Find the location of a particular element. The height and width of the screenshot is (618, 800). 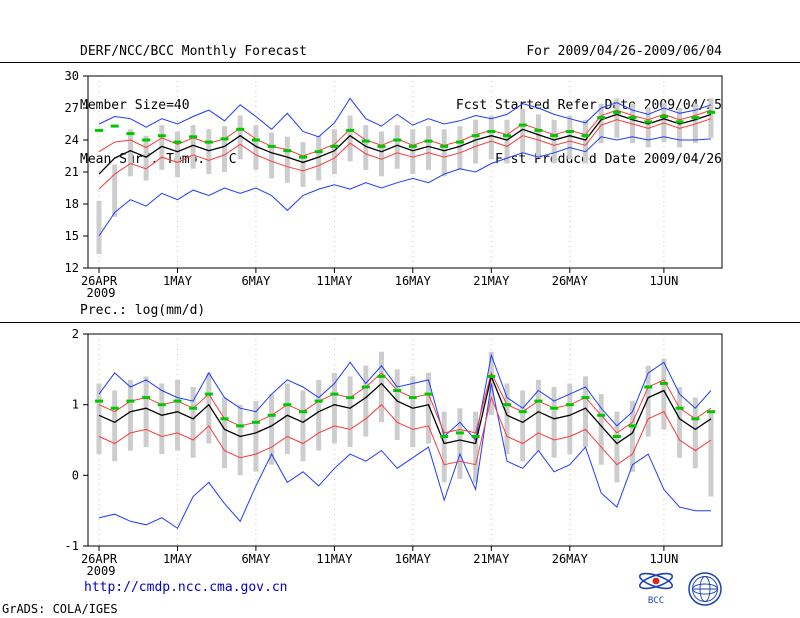

ncc-logo is located at coordinates (705, 592).